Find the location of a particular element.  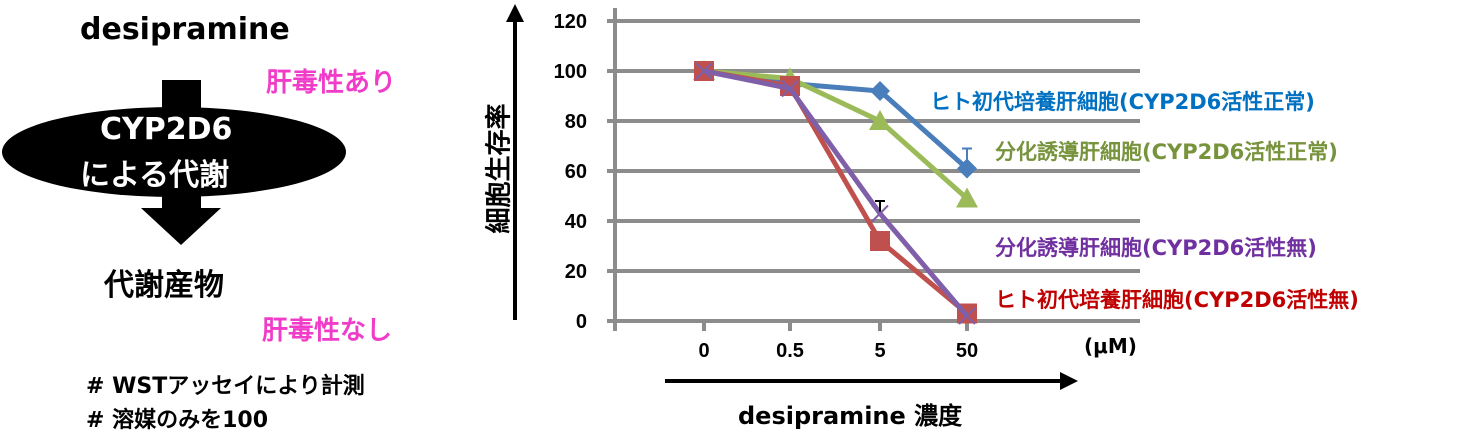

metabolism-diagram is located at coordinates (174, 162).